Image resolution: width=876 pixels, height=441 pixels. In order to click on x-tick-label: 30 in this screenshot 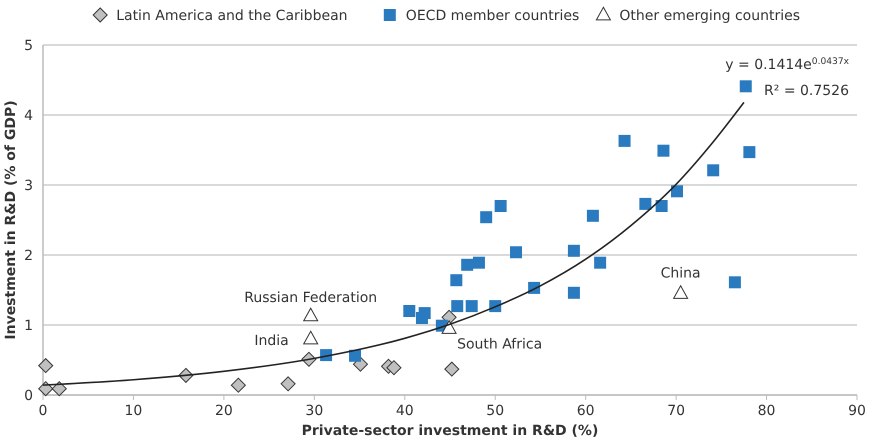, I will do `click(314, 411)`.